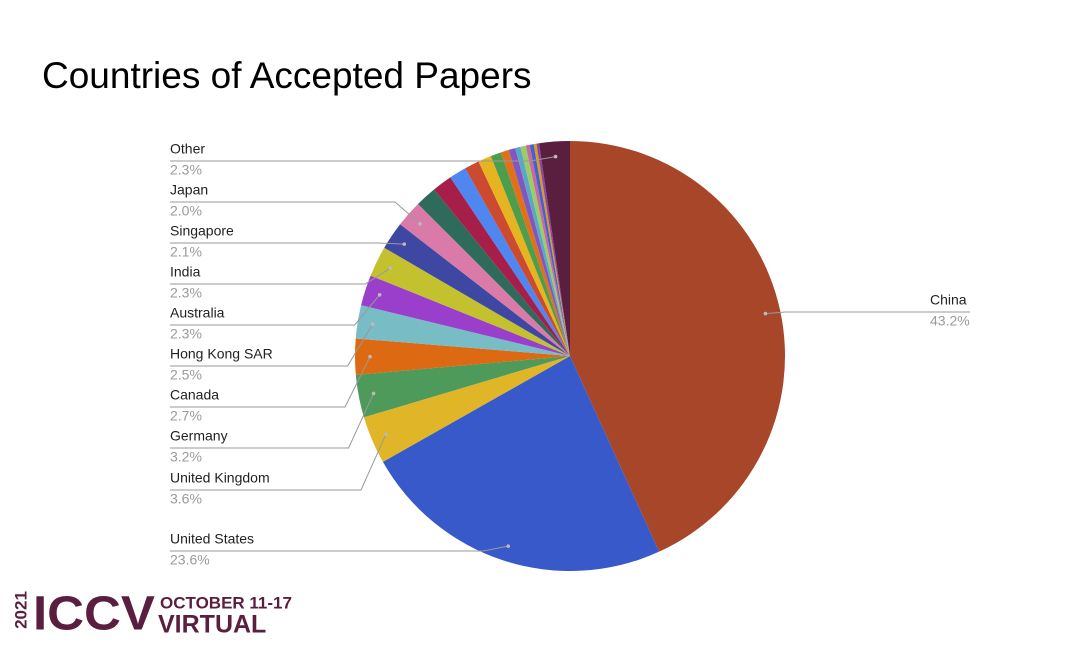 The image size is (1080, 653). Describe the element at coordinates (194, 395) in the screenshot. I see `slice-label: Canada` at that location.